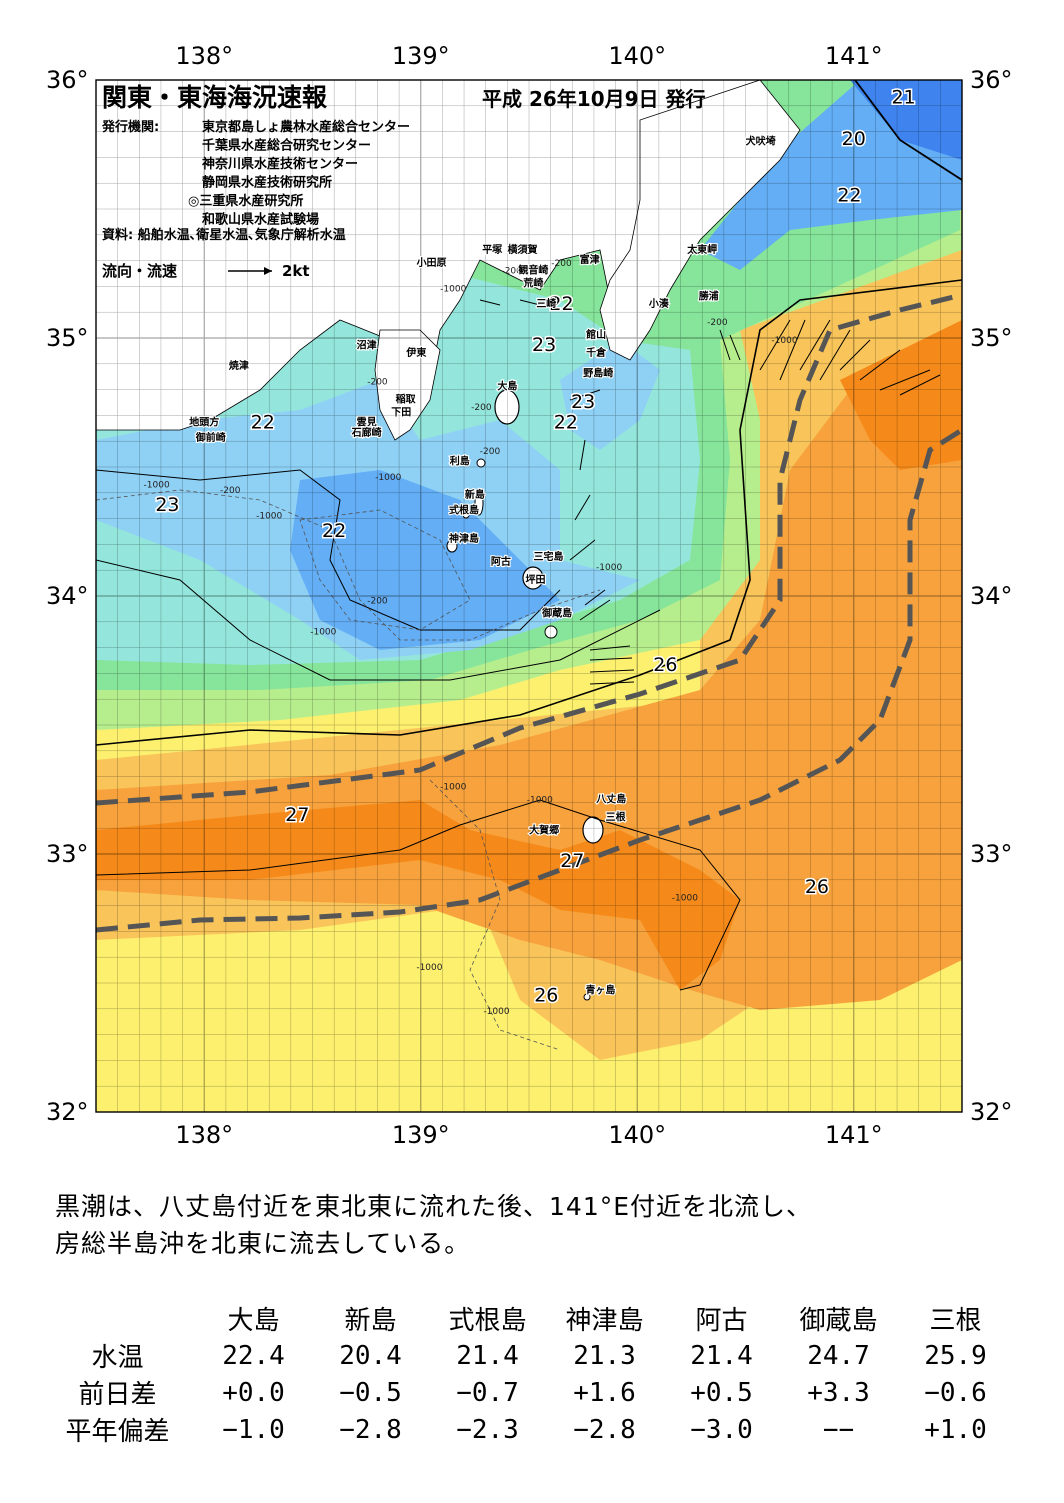 This screenshot has height=1503, width=1064. Describe the element at coordinates (548, 556) in the screenshot. I see `place-label: 三宅島` at that location.